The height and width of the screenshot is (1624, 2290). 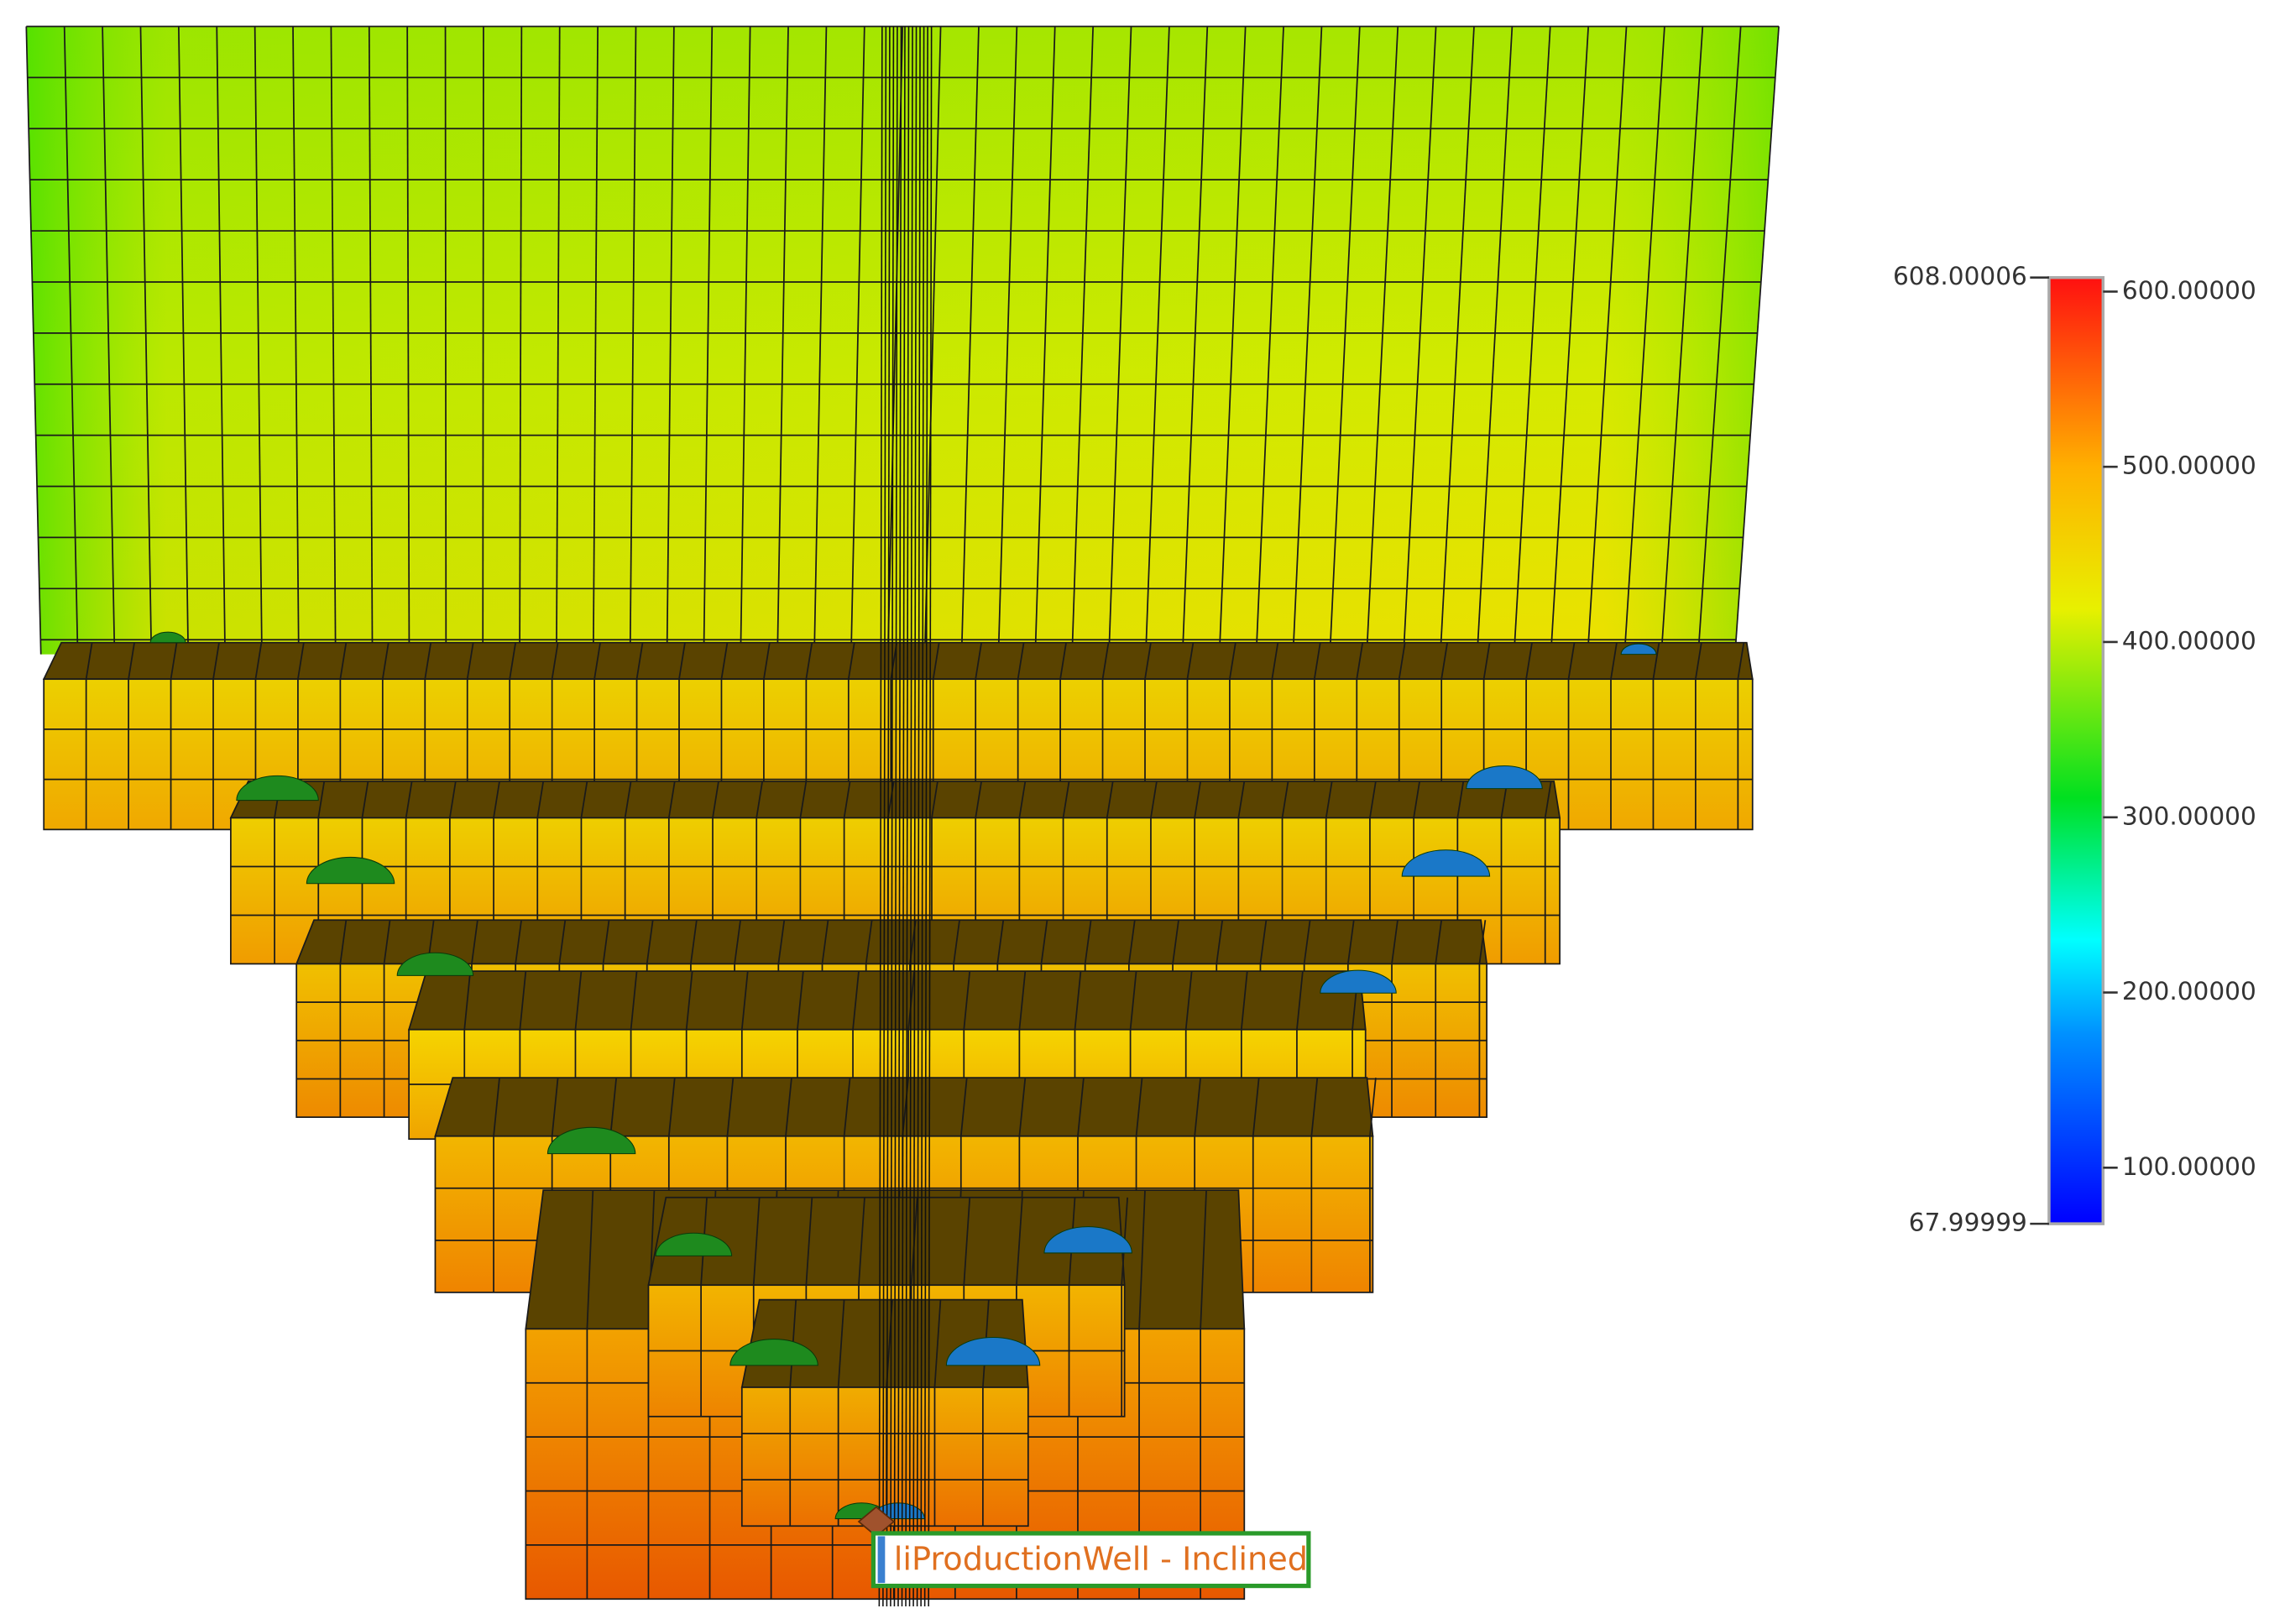 I want to click on legend-tick-label: 100.00000, so click(x=2189, y=1166).